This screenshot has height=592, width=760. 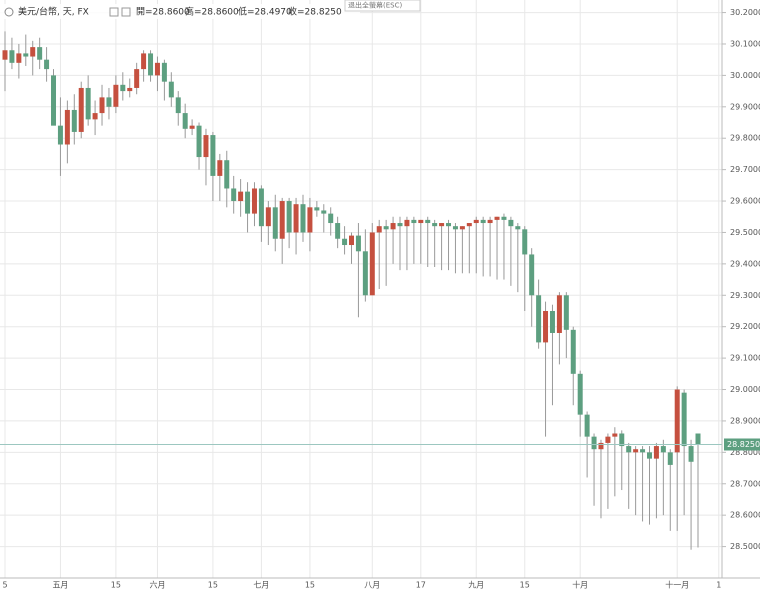 What do you see at coordinates (745, 483) in the screenshot?
I see `y-tick-label: 28.7000` at bounding box center [745, 483].